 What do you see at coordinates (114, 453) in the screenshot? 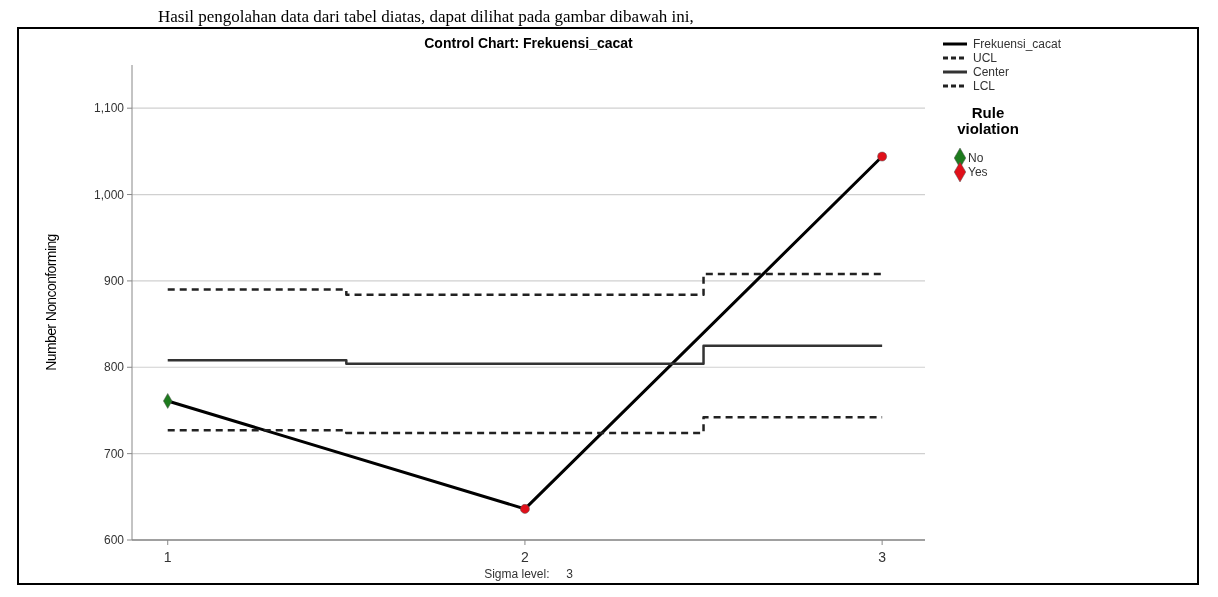
I see `y-tick-label: 700` at bounding box center [114, 453].